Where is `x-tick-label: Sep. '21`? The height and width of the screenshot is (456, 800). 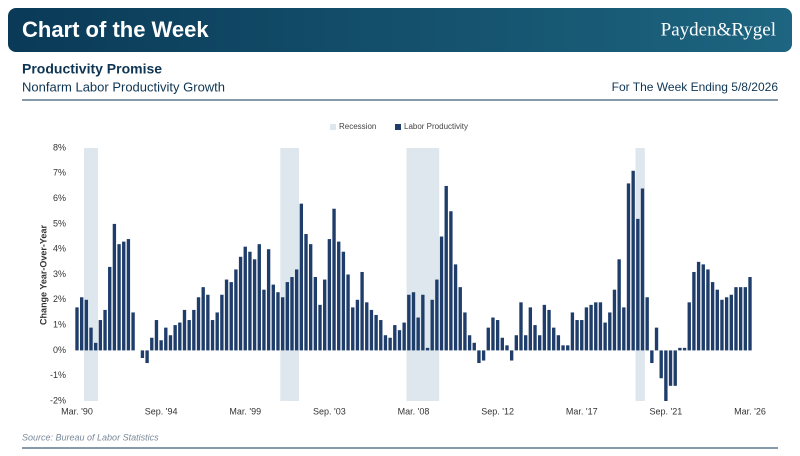 x-tick-label: Sep. '21 is located at coordinates (666, 411).